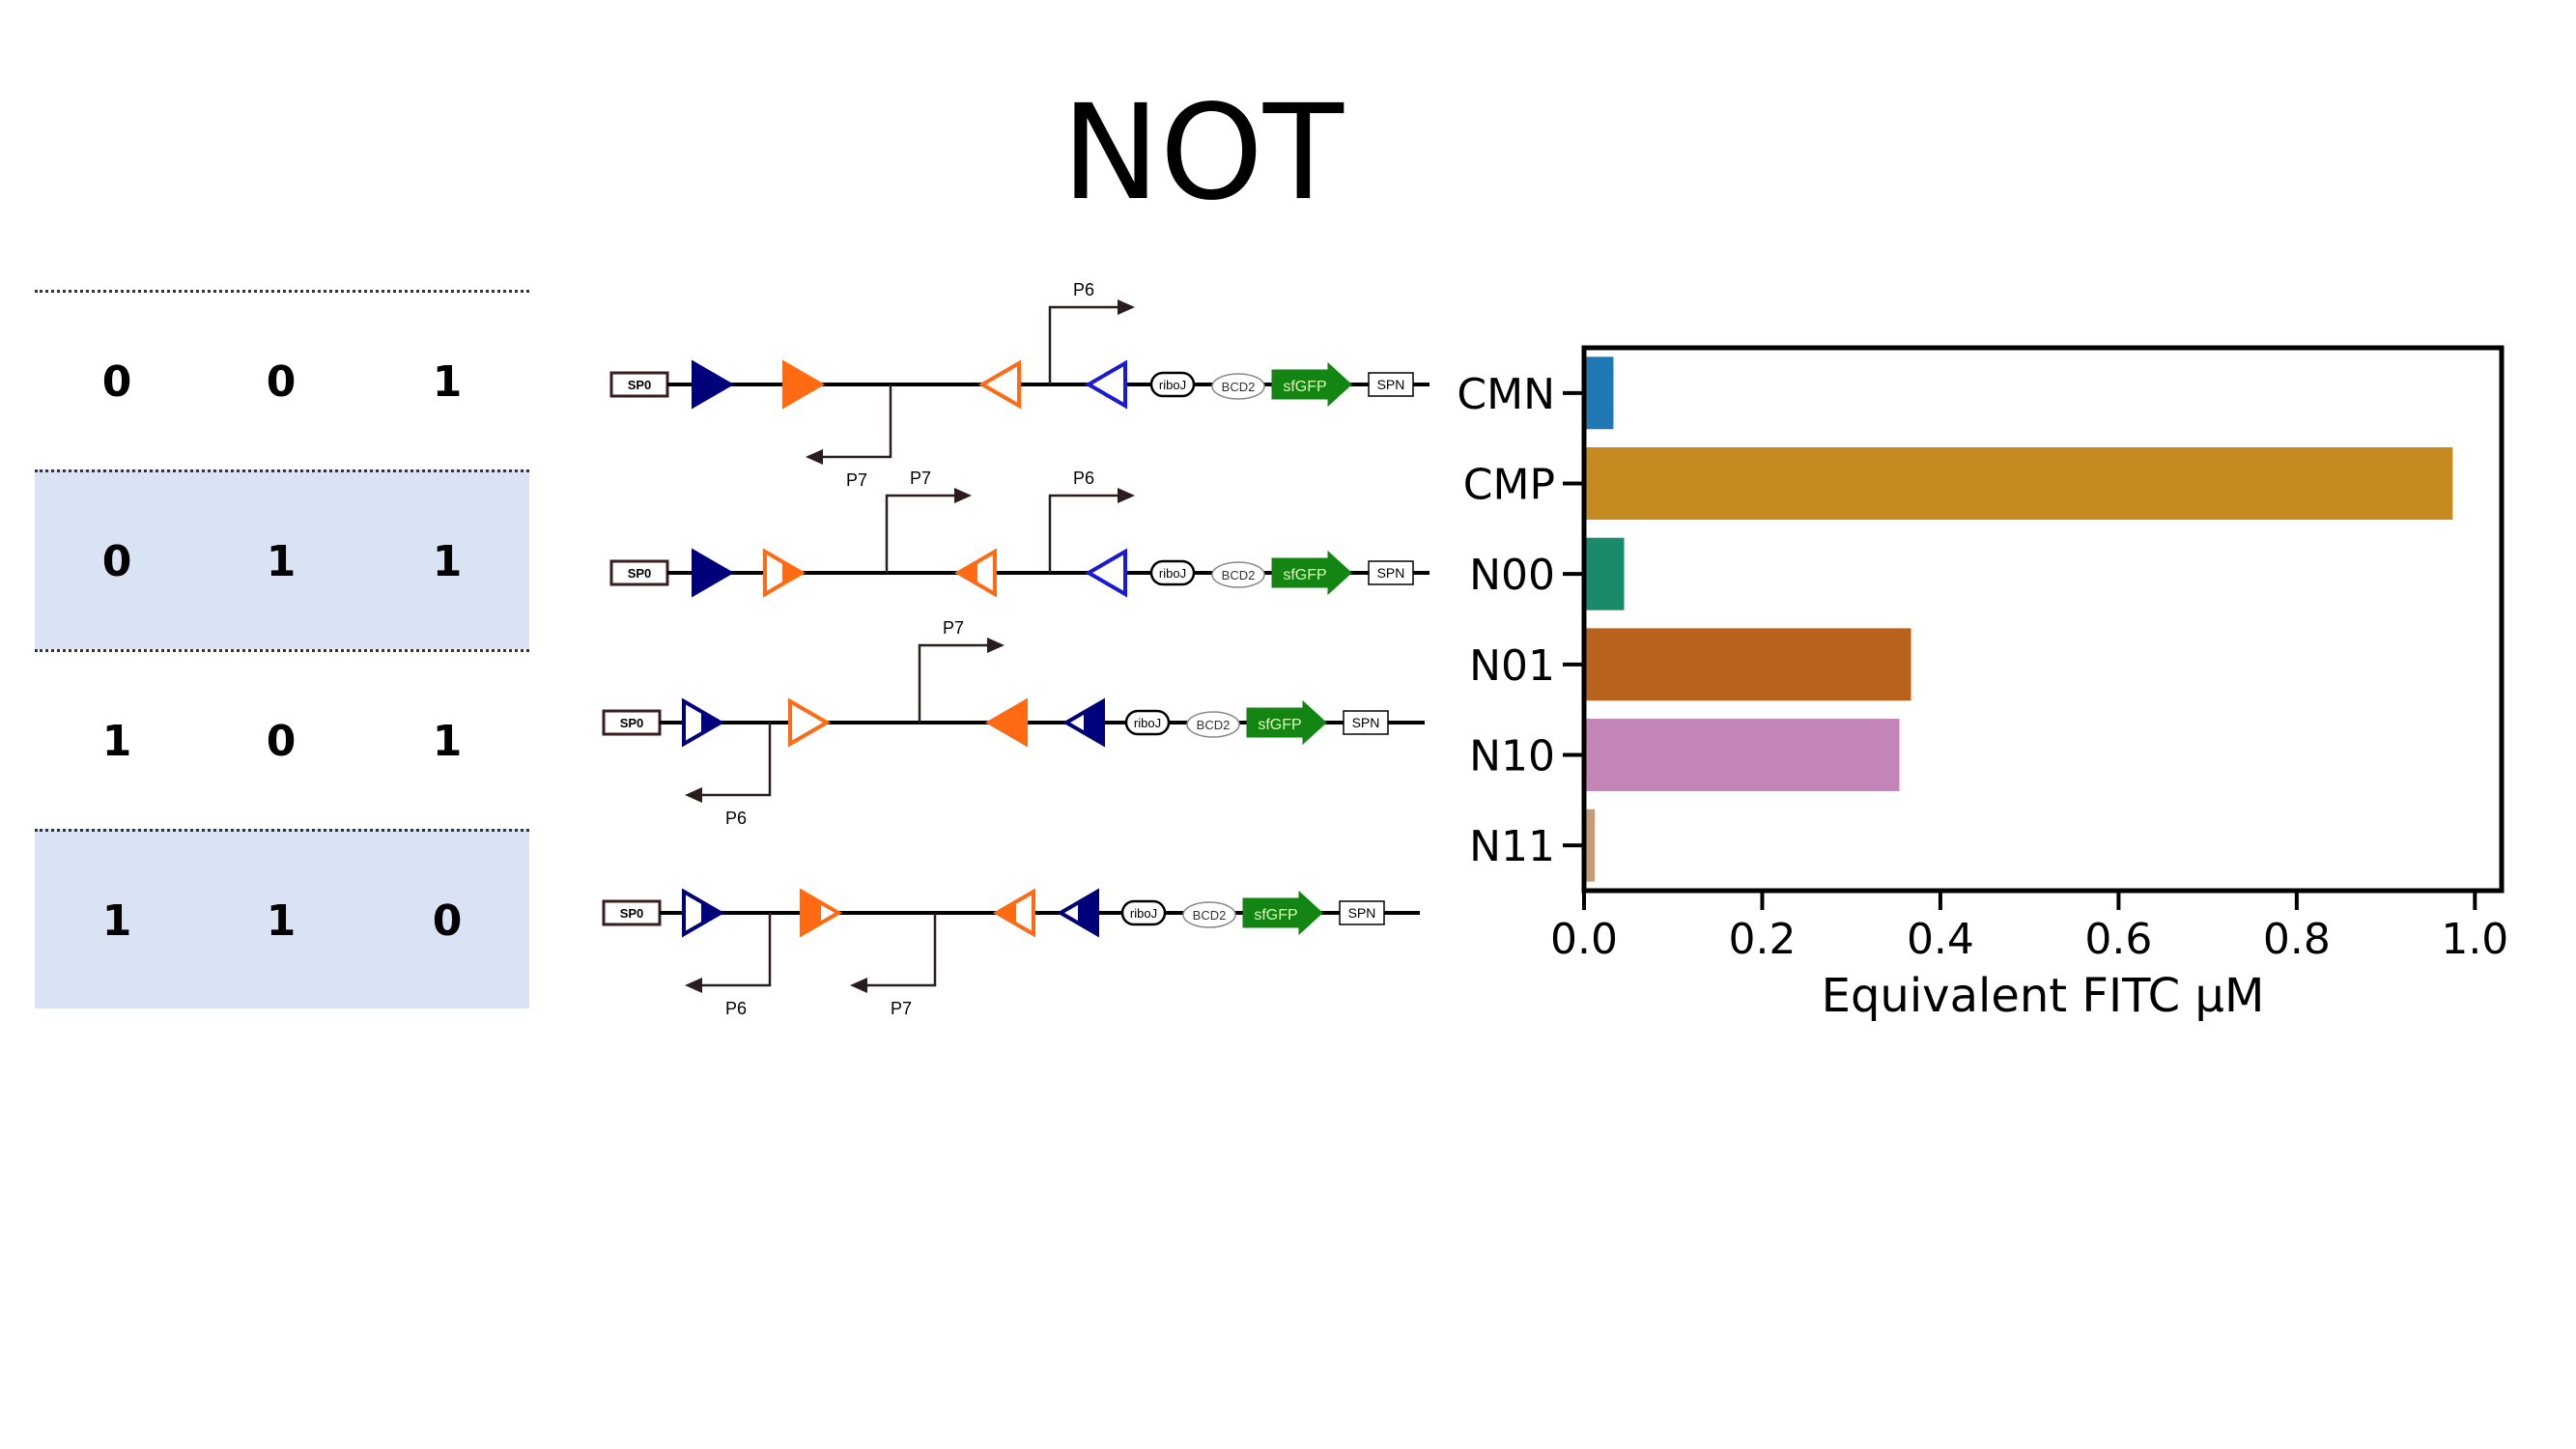 The width and height of the screenshot is (2576, 1449). What do you see at coordinates (1203, 153) in the screenshot?
I see `slide-title: NOT` at bounding box center [1203, 153].